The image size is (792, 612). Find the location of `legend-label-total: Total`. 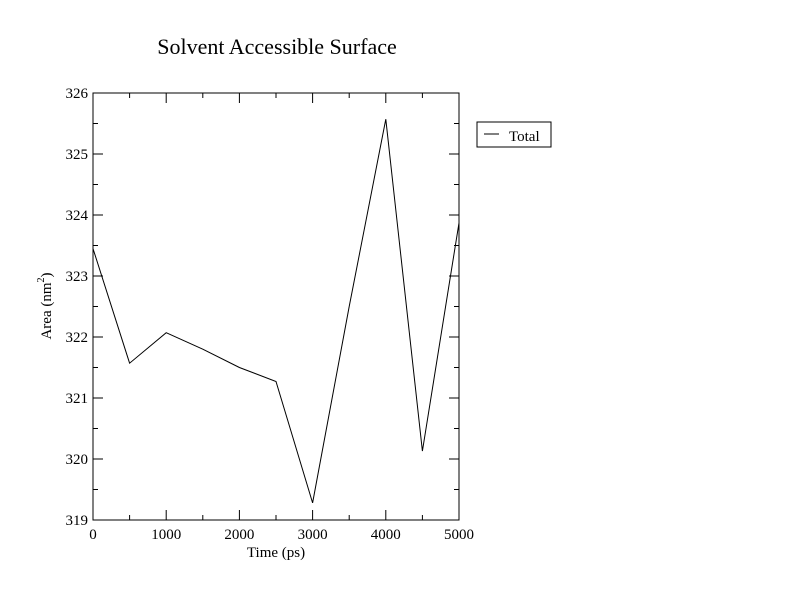

legend-label-total: Total is located at coordinates (524, 137).